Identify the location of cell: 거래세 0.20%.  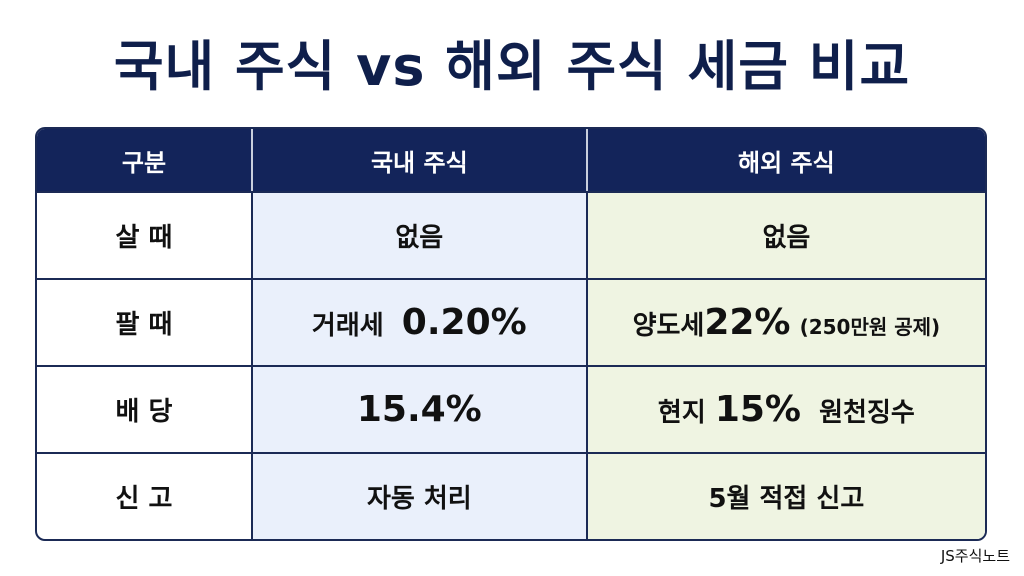
(420, 321).